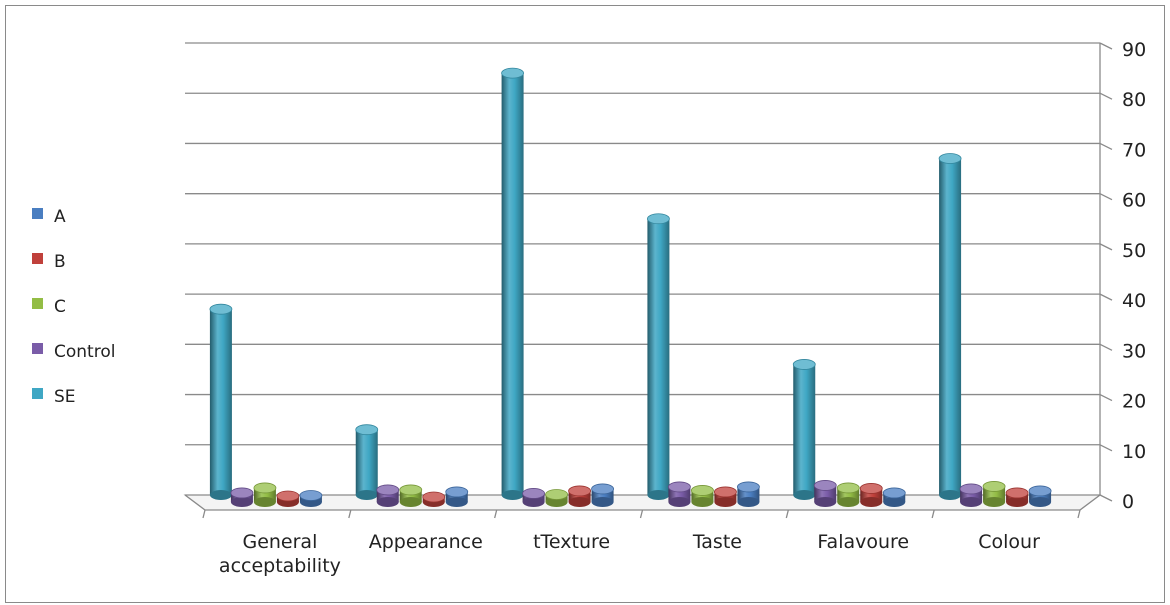 The height and width of the screenshot is (605, 1170). I want to click on legend-label: B, so click(60, 262).